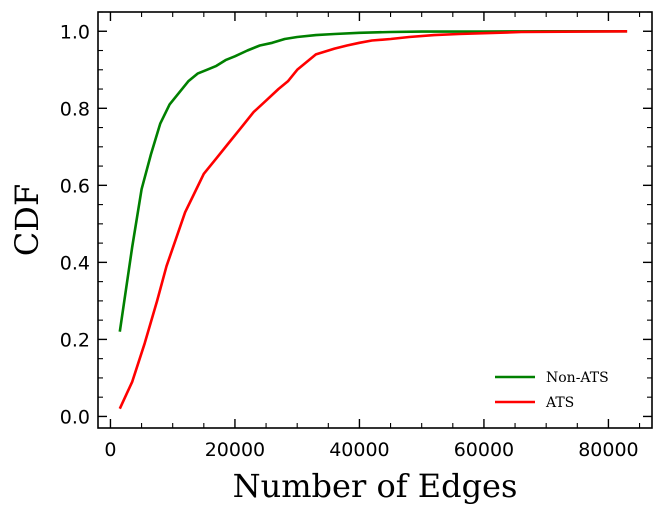 Image resolution: width=663 pixels, height=514 pixels. What do you see at coordinates (577, 378) in the screenshot?
I see `legend-label-non-ats: Non-ATS` at bounding box center [577, 378].